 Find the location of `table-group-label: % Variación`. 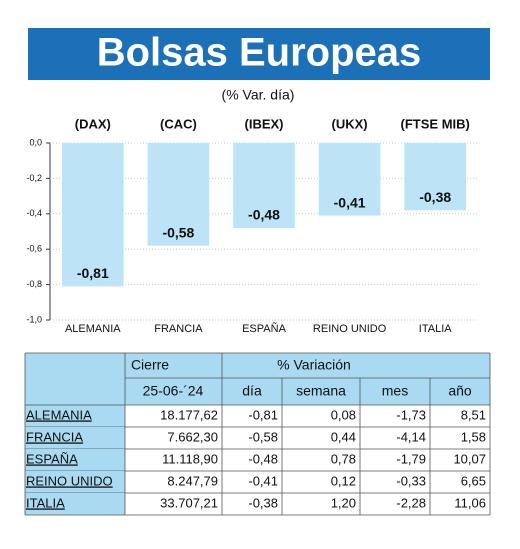

table-group-label: % Variación is located at coordinates (314, 365).